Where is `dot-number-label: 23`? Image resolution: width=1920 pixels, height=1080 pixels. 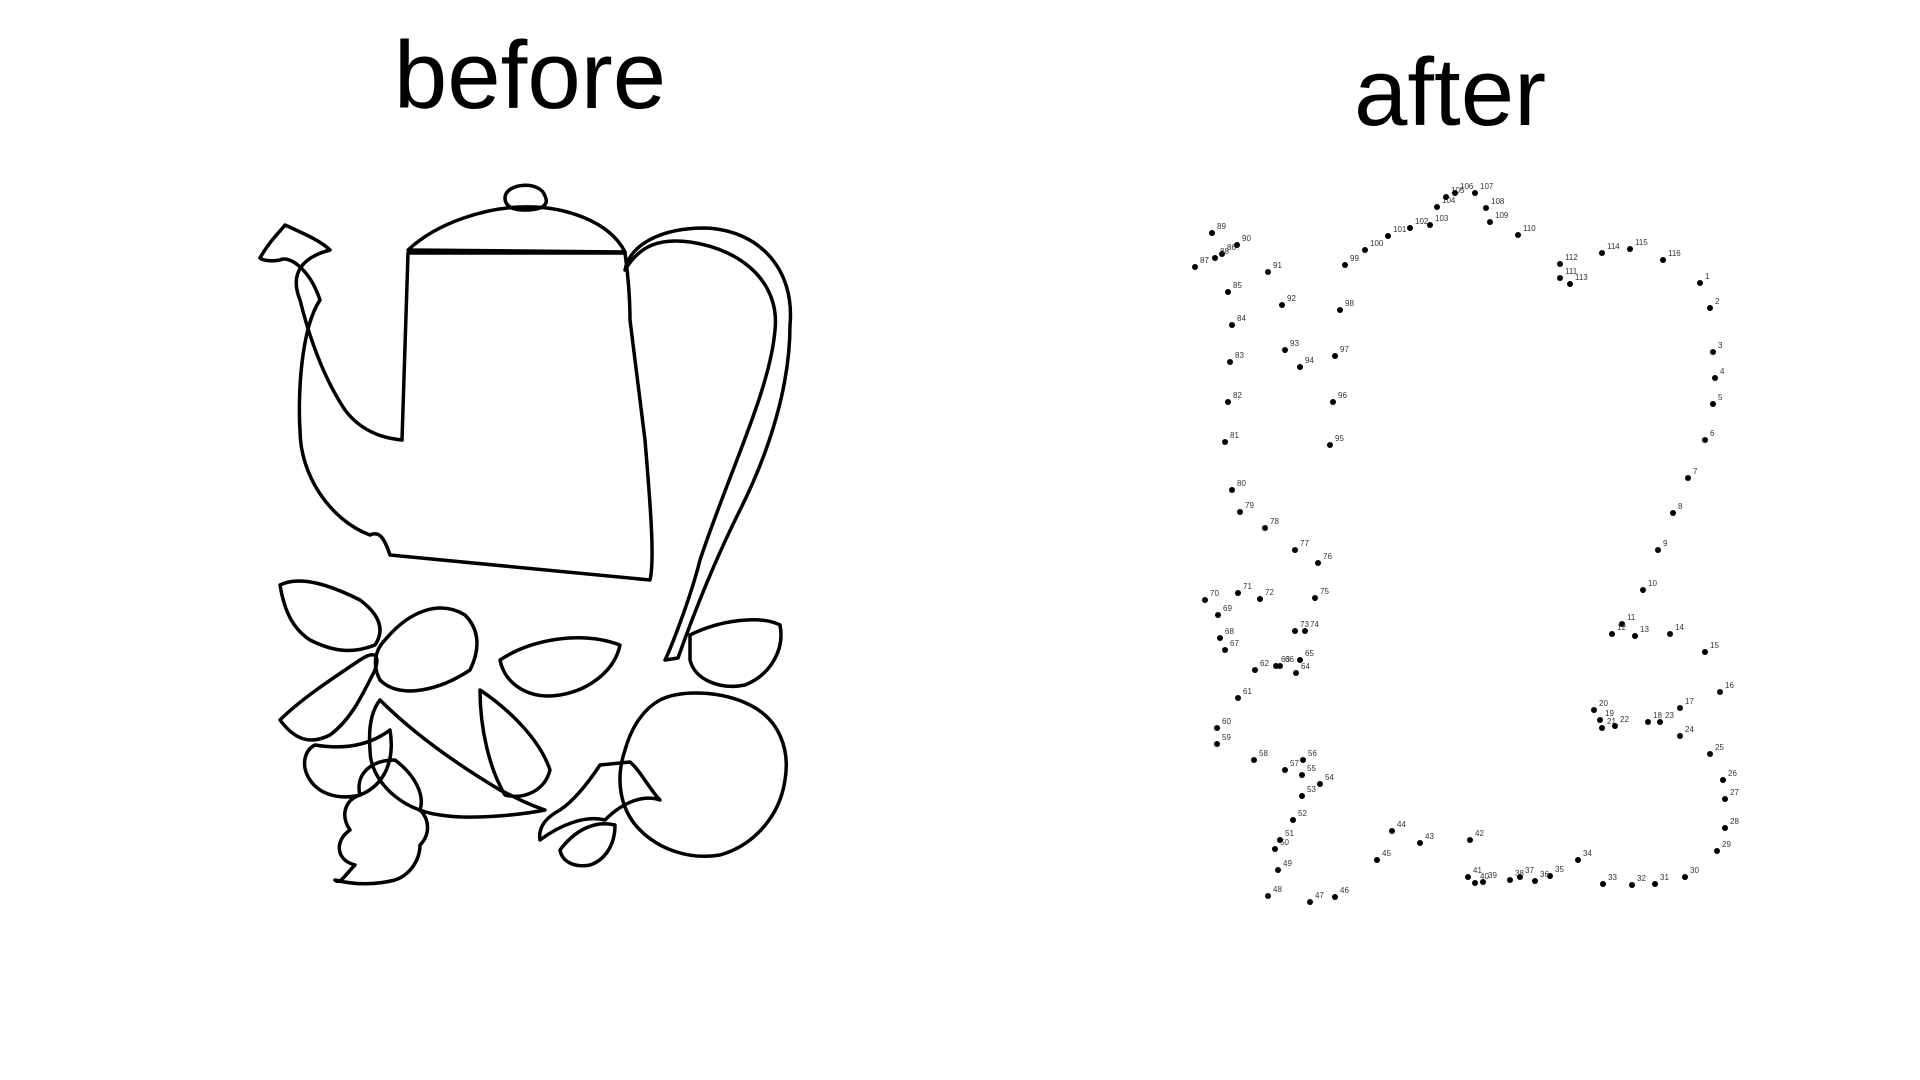
dot-number-label: 23 is located at coordinates (1669, 715).